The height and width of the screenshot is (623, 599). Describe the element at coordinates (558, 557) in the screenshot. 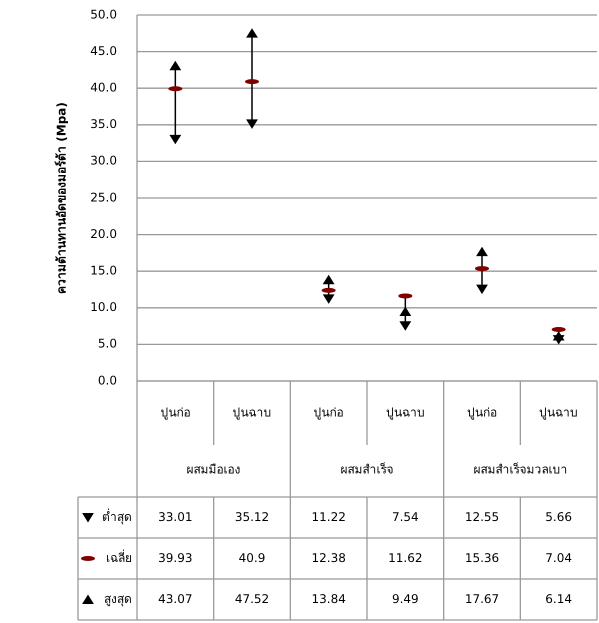

I see `data-label: 7.04` at that location.